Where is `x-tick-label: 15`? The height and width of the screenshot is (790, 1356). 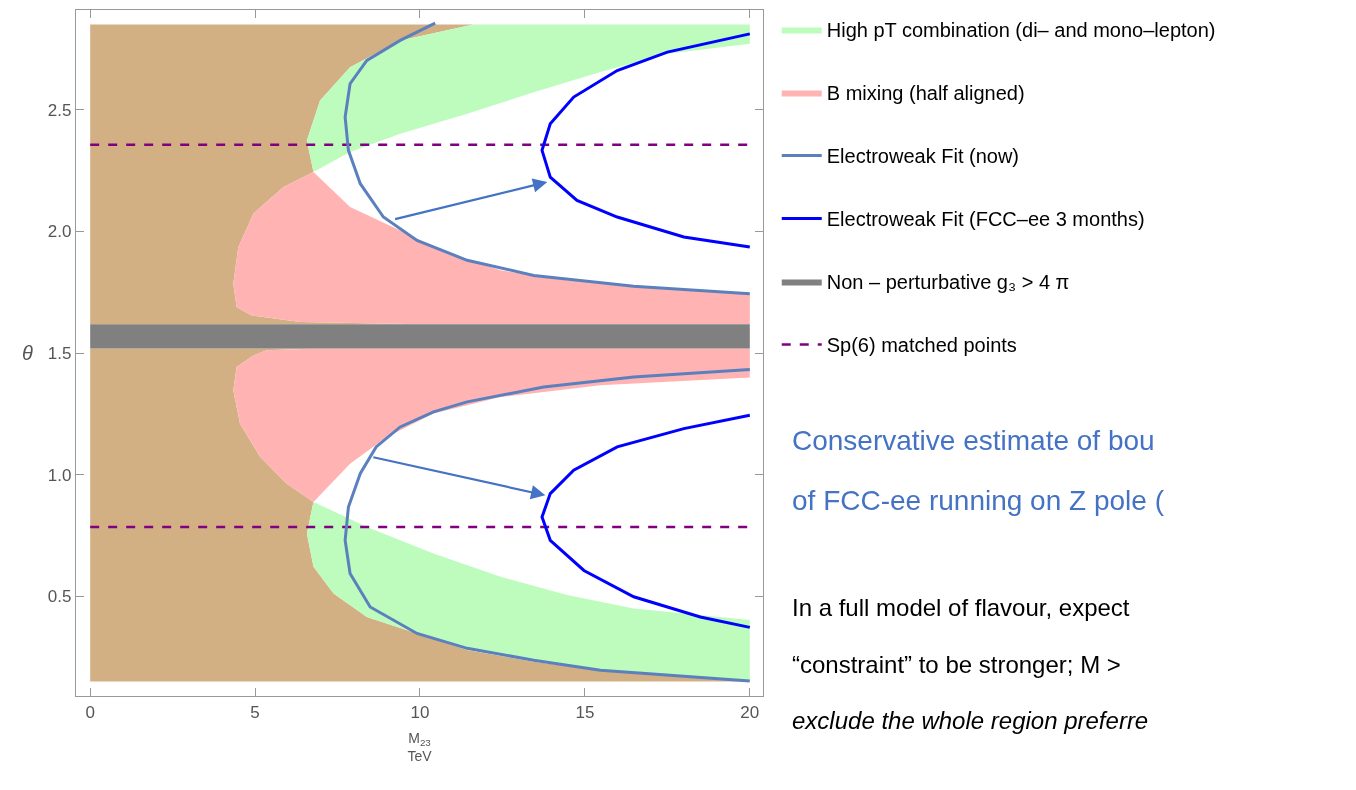
x-tick-label: 15 is located at coordinates (585, 712).